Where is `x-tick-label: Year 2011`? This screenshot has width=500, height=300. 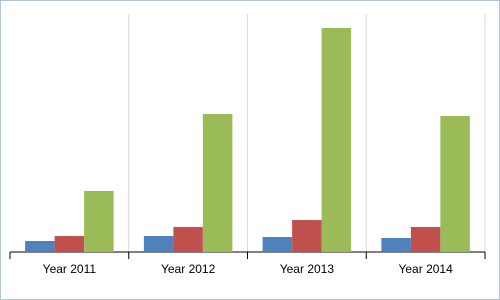 x-tick-label: Year 2011 is located at coordinates (70, 269).